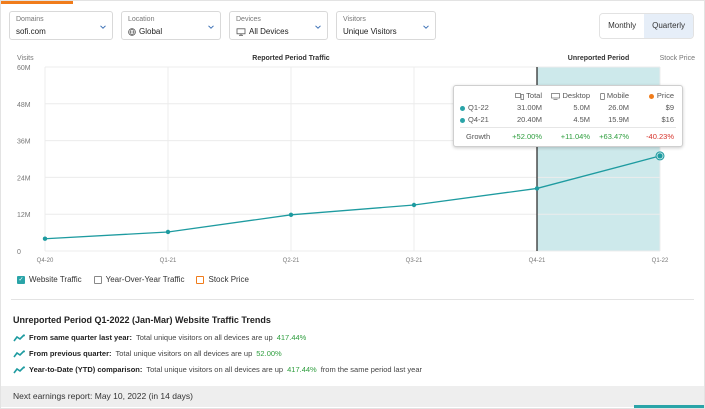  I want to click on location-select: Location Global, so click(171, 25).